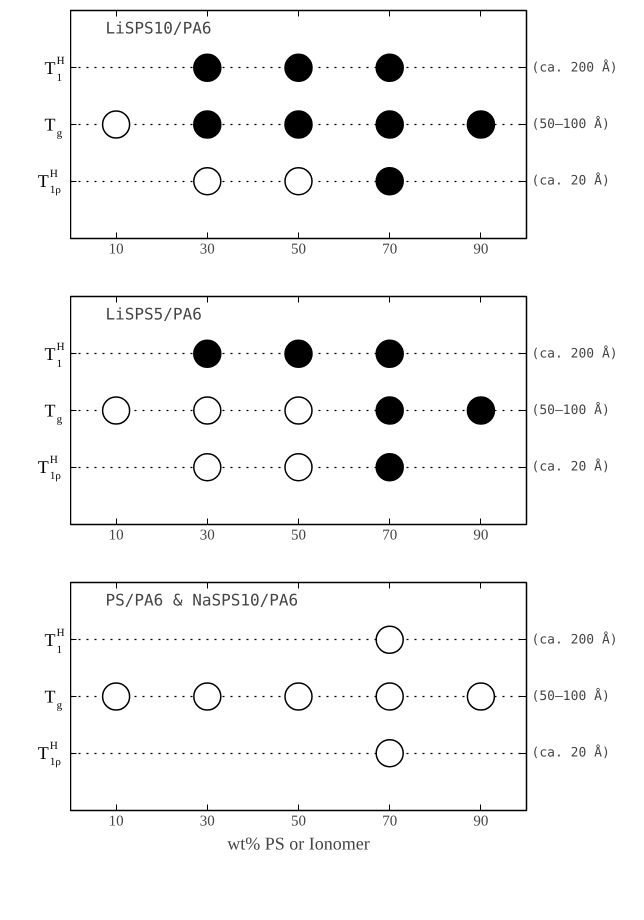  I want to click on text: LiSPS10/PA6, so click(159, 28).